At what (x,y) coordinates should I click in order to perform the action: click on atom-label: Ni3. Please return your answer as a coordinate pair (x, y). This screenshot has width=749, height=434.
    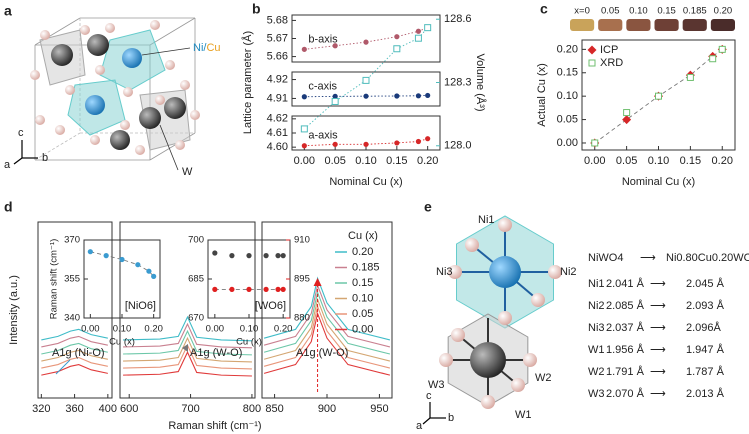
    Looking at the image, I should click on (444, 272).